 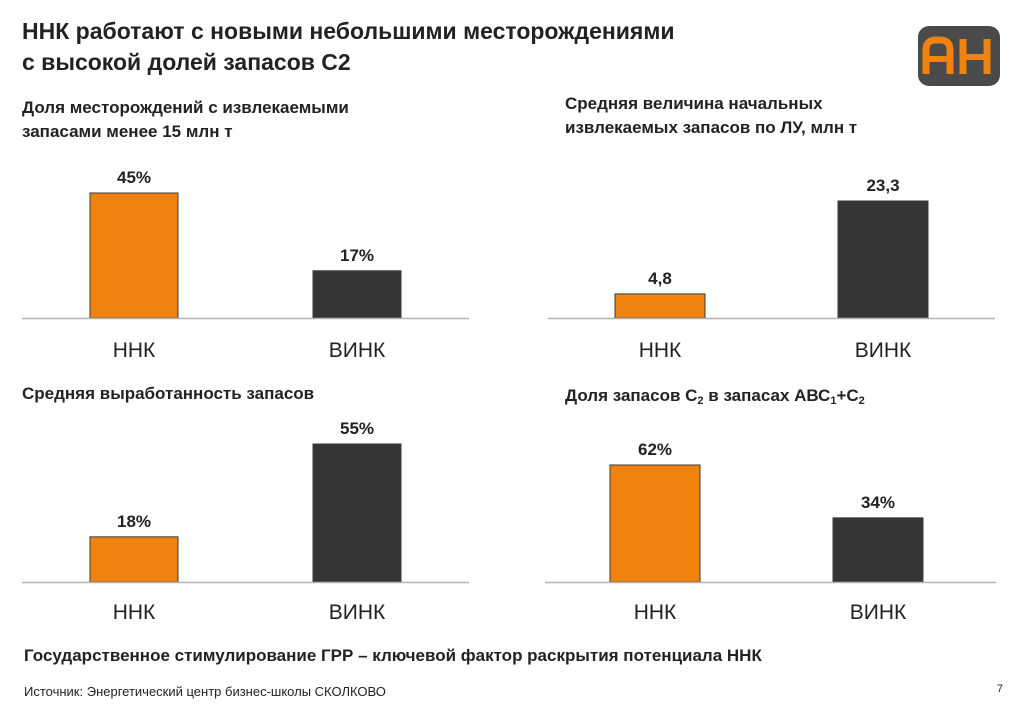 I want to click on logo-mark, so click(x=956, y=55).